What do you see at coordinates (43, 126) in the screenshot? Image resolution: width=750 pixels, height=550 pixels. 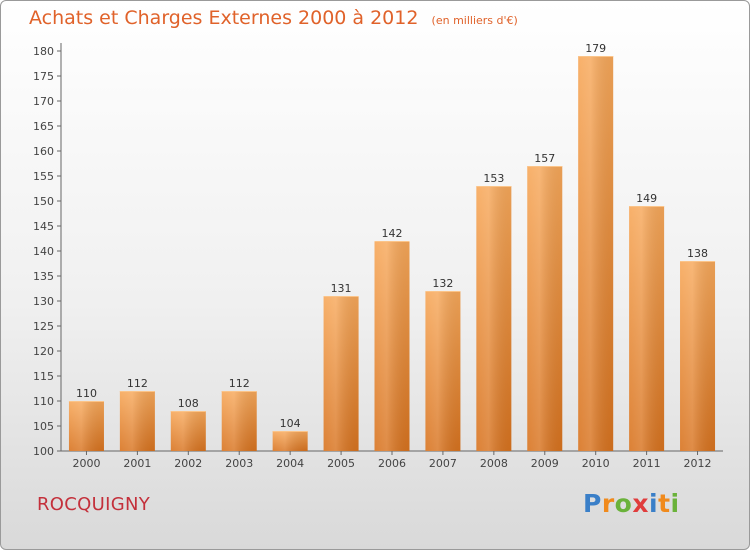 I see `y-tick-label: 165` at bounding box center [43, 126].